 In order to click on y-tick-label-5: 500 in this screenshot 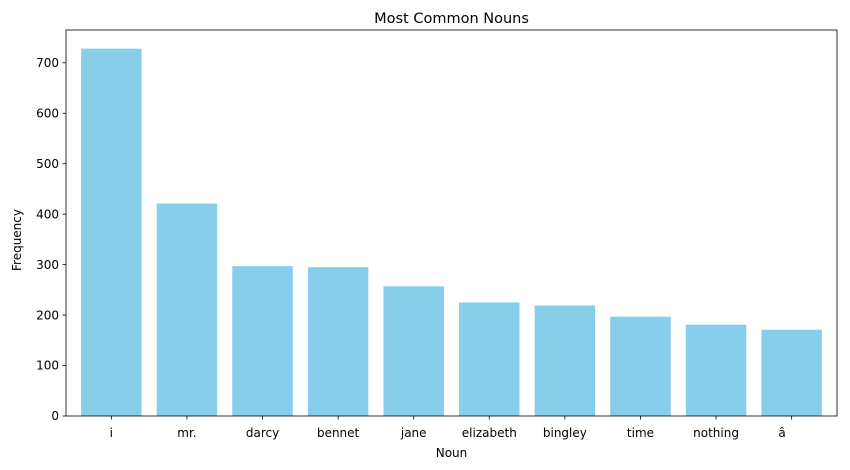, I will do `click(47, 164)`.